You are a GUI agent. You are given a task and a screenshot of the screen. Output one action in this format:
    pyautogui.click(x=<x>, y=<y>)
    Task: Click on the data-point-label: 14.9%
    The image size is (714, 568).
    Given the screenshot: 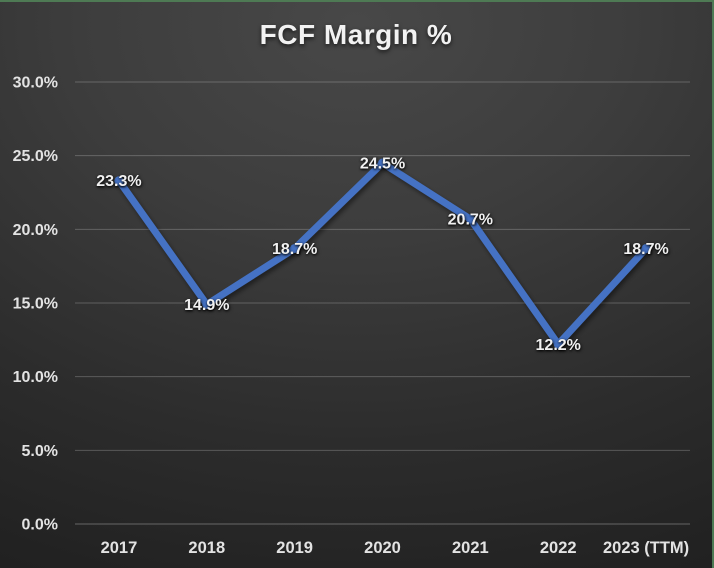 What is the action you would take?
    pyautogui.click(x=206, y=305)
    